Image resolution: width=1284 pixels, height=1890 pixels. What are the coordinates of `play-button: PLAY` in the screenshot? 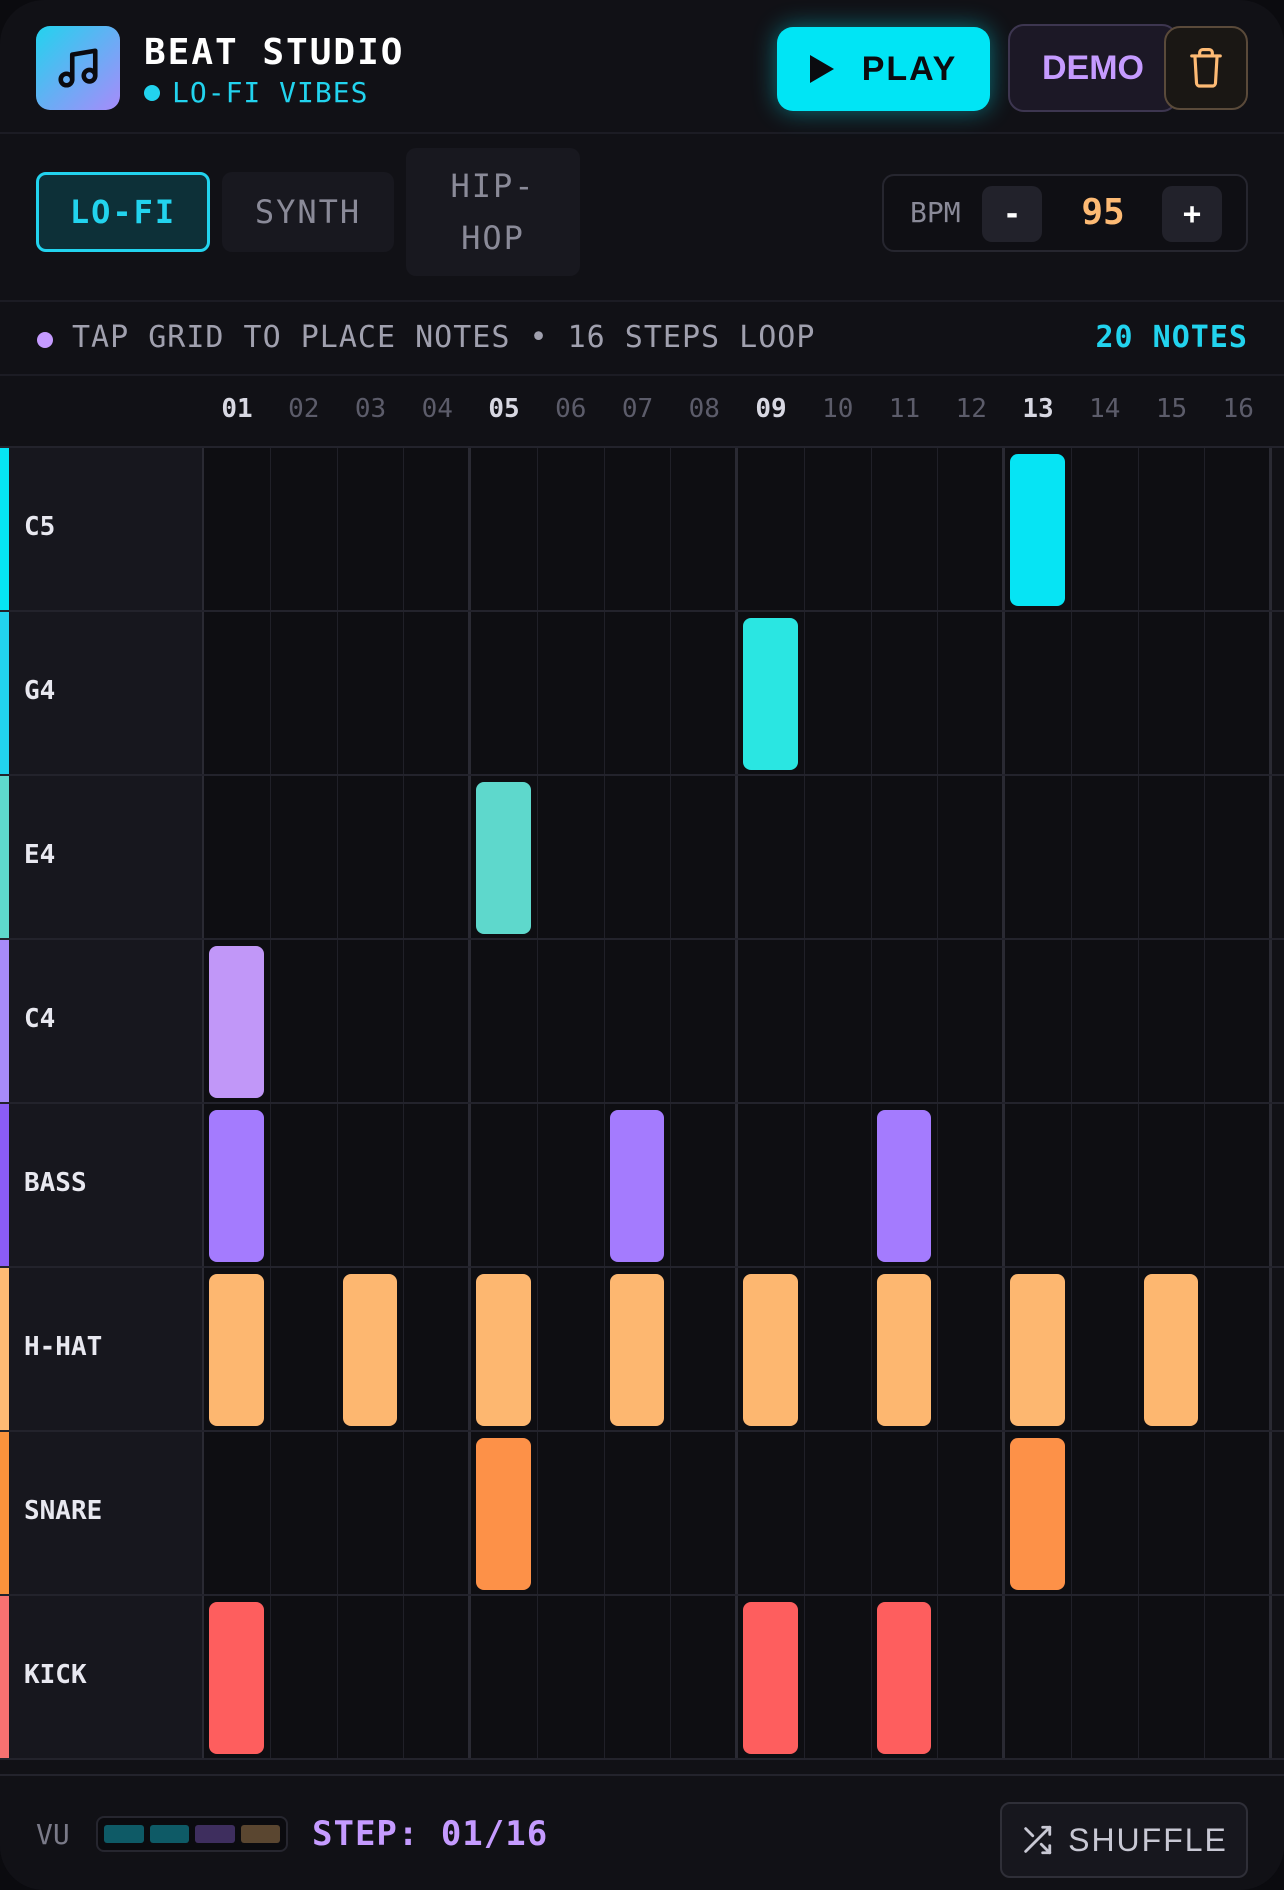 It's located at (883, 69).